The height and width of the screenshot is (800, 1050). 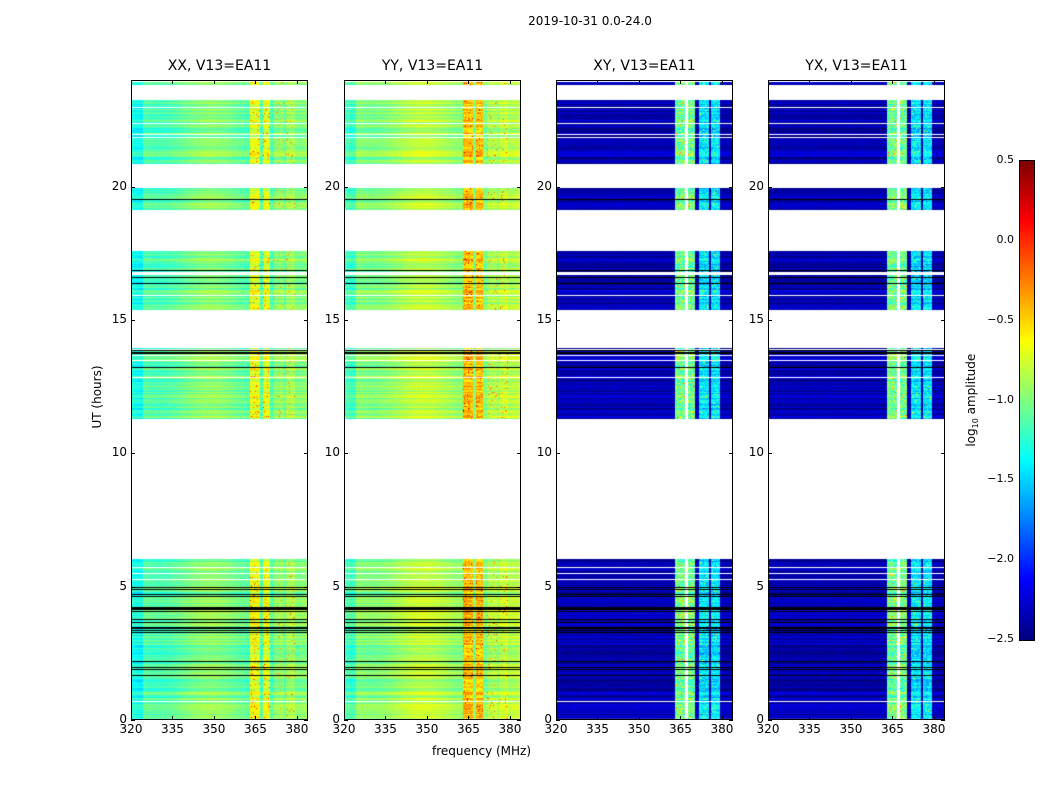 I want to click on colorbar-tick-label: 0.5, so click(x=1005, y=159).